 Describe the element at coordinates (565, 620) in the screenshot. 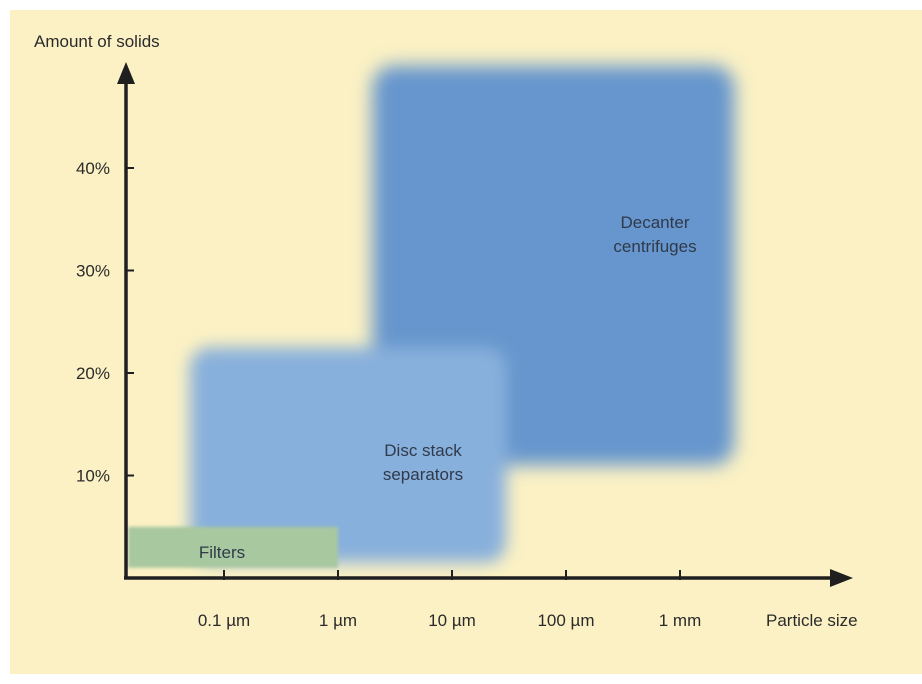

I see `x-tick-label: 100 µm` at that location.